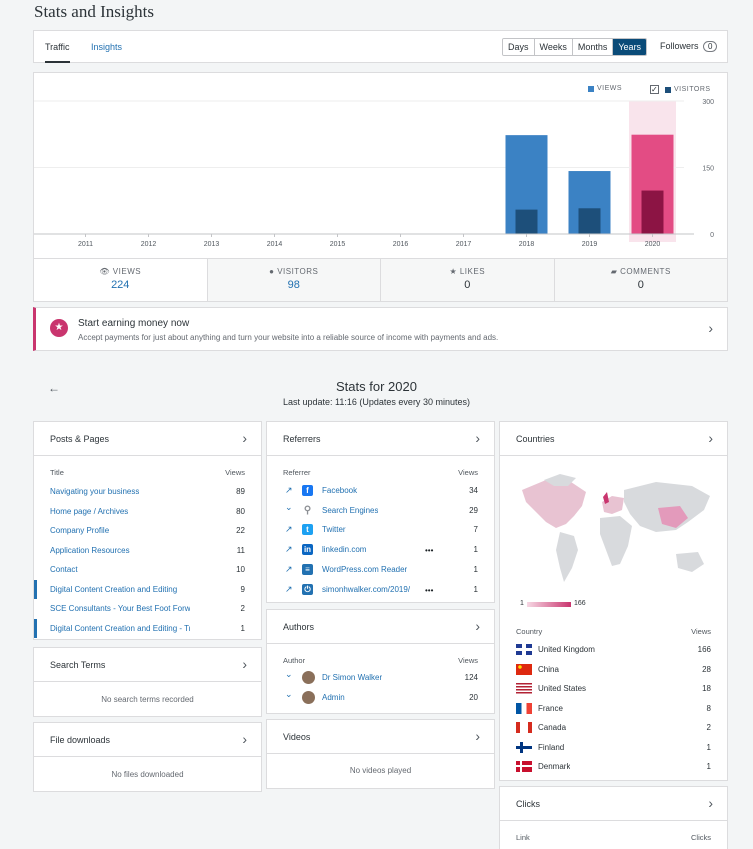 This screenshot has height=849, width=753. Describe the element at coordinates (147, 665) in the screenshot. I see `module-header: Search Terms ›` at that location.